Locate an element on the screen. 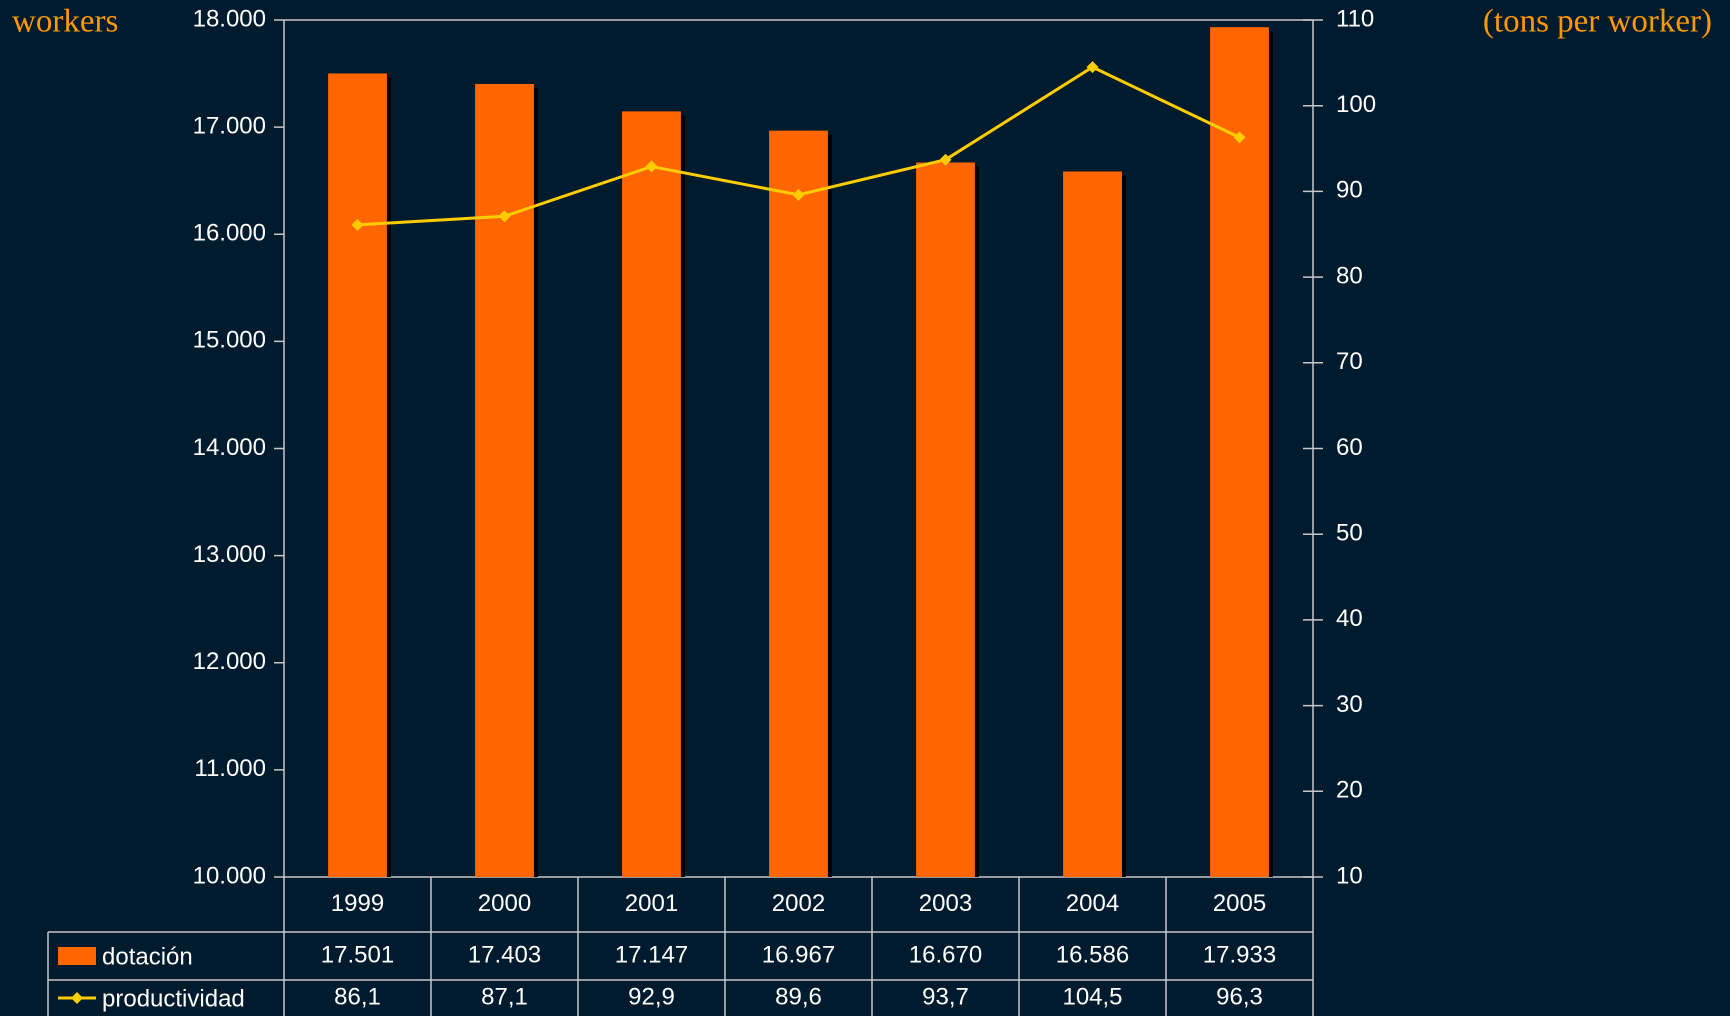 The width and height of the screenshot is (1730, 1016). table-value: 17.147 is located at coordinates (651, 954).